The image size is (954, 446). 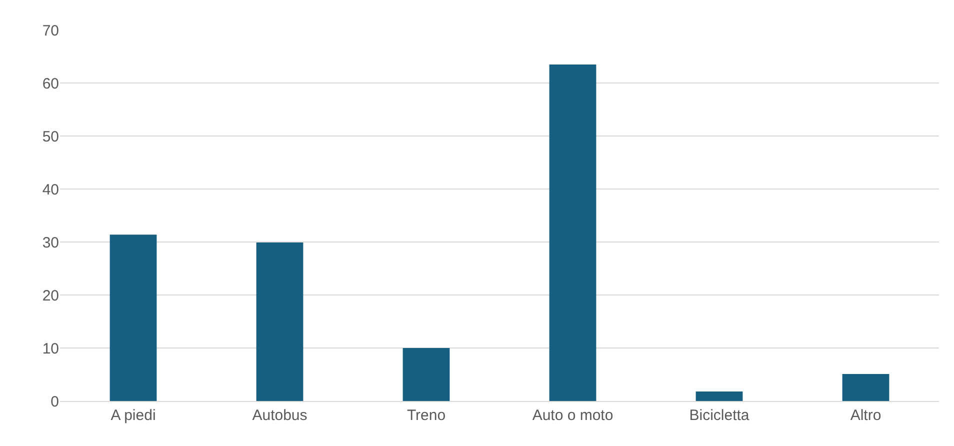 I want to click on x-tick-label: Bicicletta, so click(x=719, y=415).